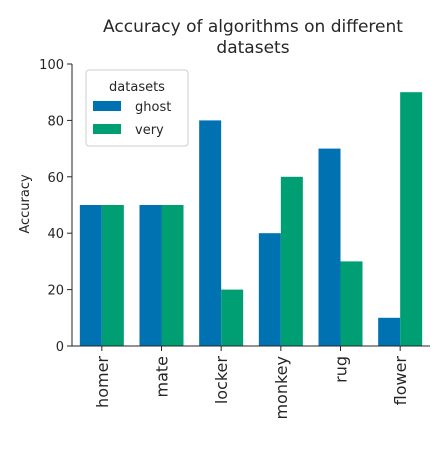 This screenshot has height=453, width=448. Describe the element at coordinates (329, 247) in the screenshot. I see `bar-ghost-rug` at that location.